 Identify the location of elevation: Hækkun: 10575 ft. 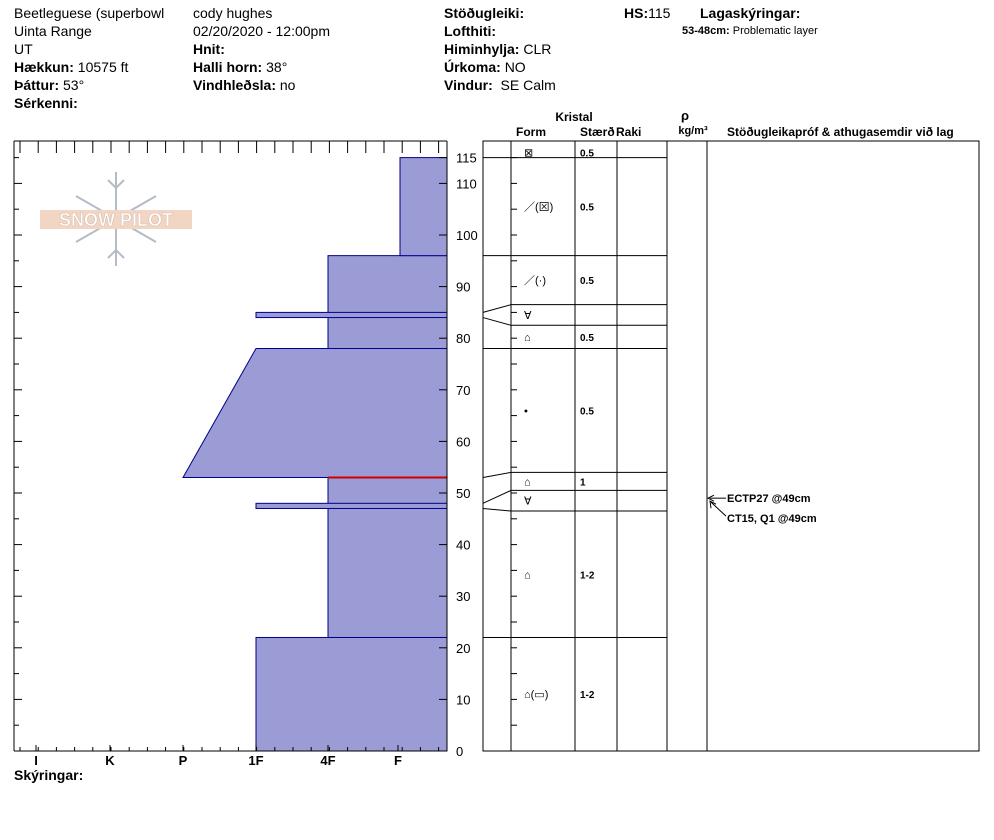
(71, 67).